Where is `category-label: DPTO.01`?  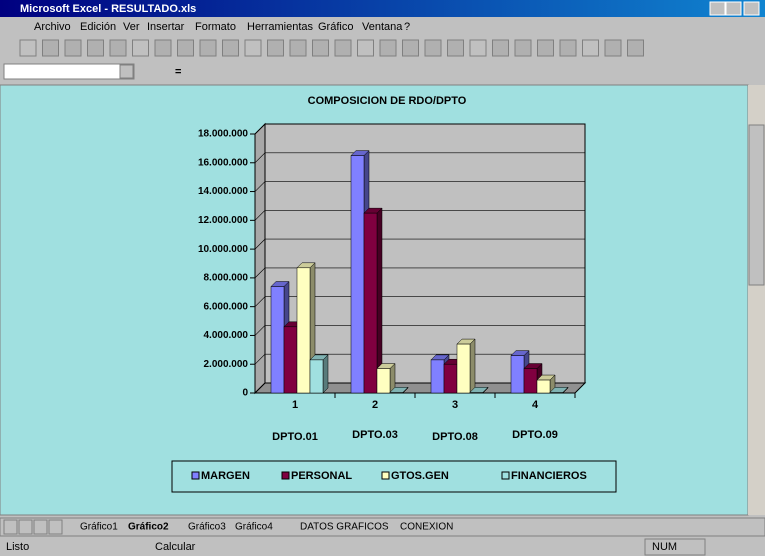
category-label: DPTO.01 is located at coordinates (295, 437).